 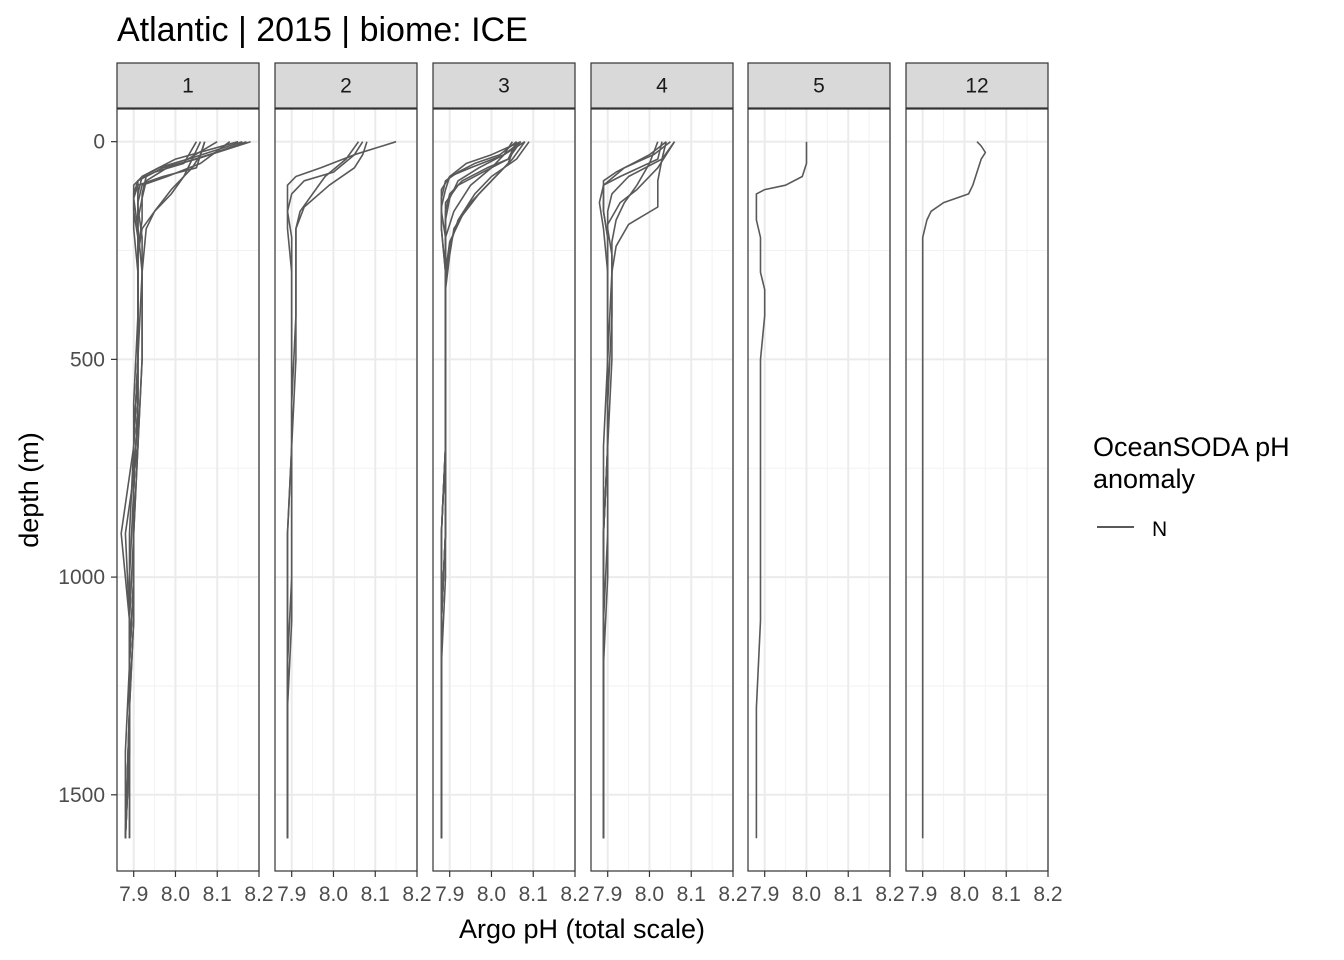 I want to click on y-axis: 0 500 1000 1500, so click(x=87, y=469).